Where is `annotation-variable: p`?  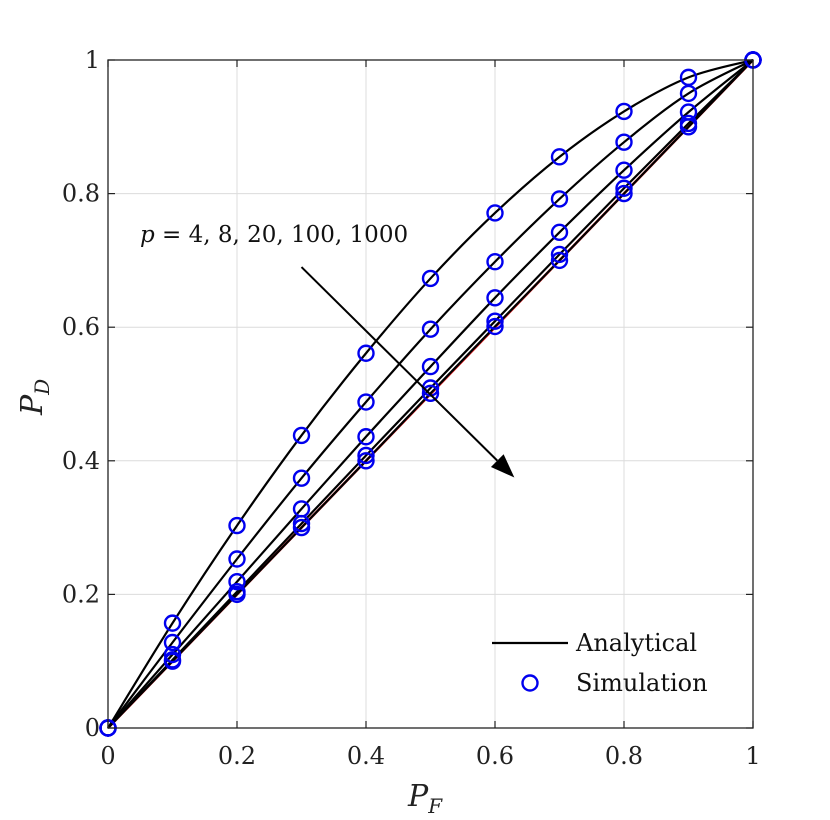 annotation-variable: p is located at coordinates (147, 235).